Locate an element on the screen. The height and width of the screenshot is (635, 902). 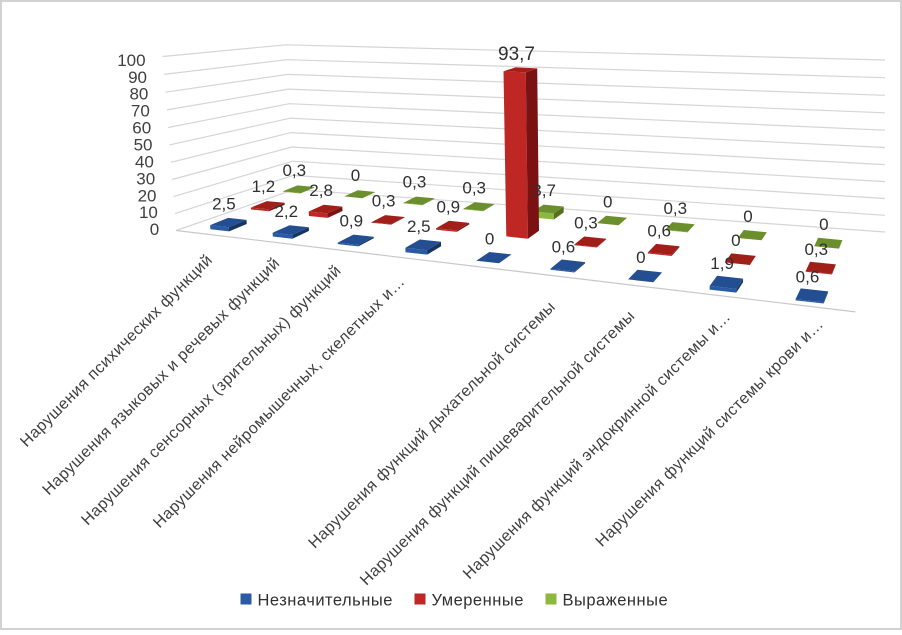
svg-text: 93,7 is located at coordinates (516, 54).